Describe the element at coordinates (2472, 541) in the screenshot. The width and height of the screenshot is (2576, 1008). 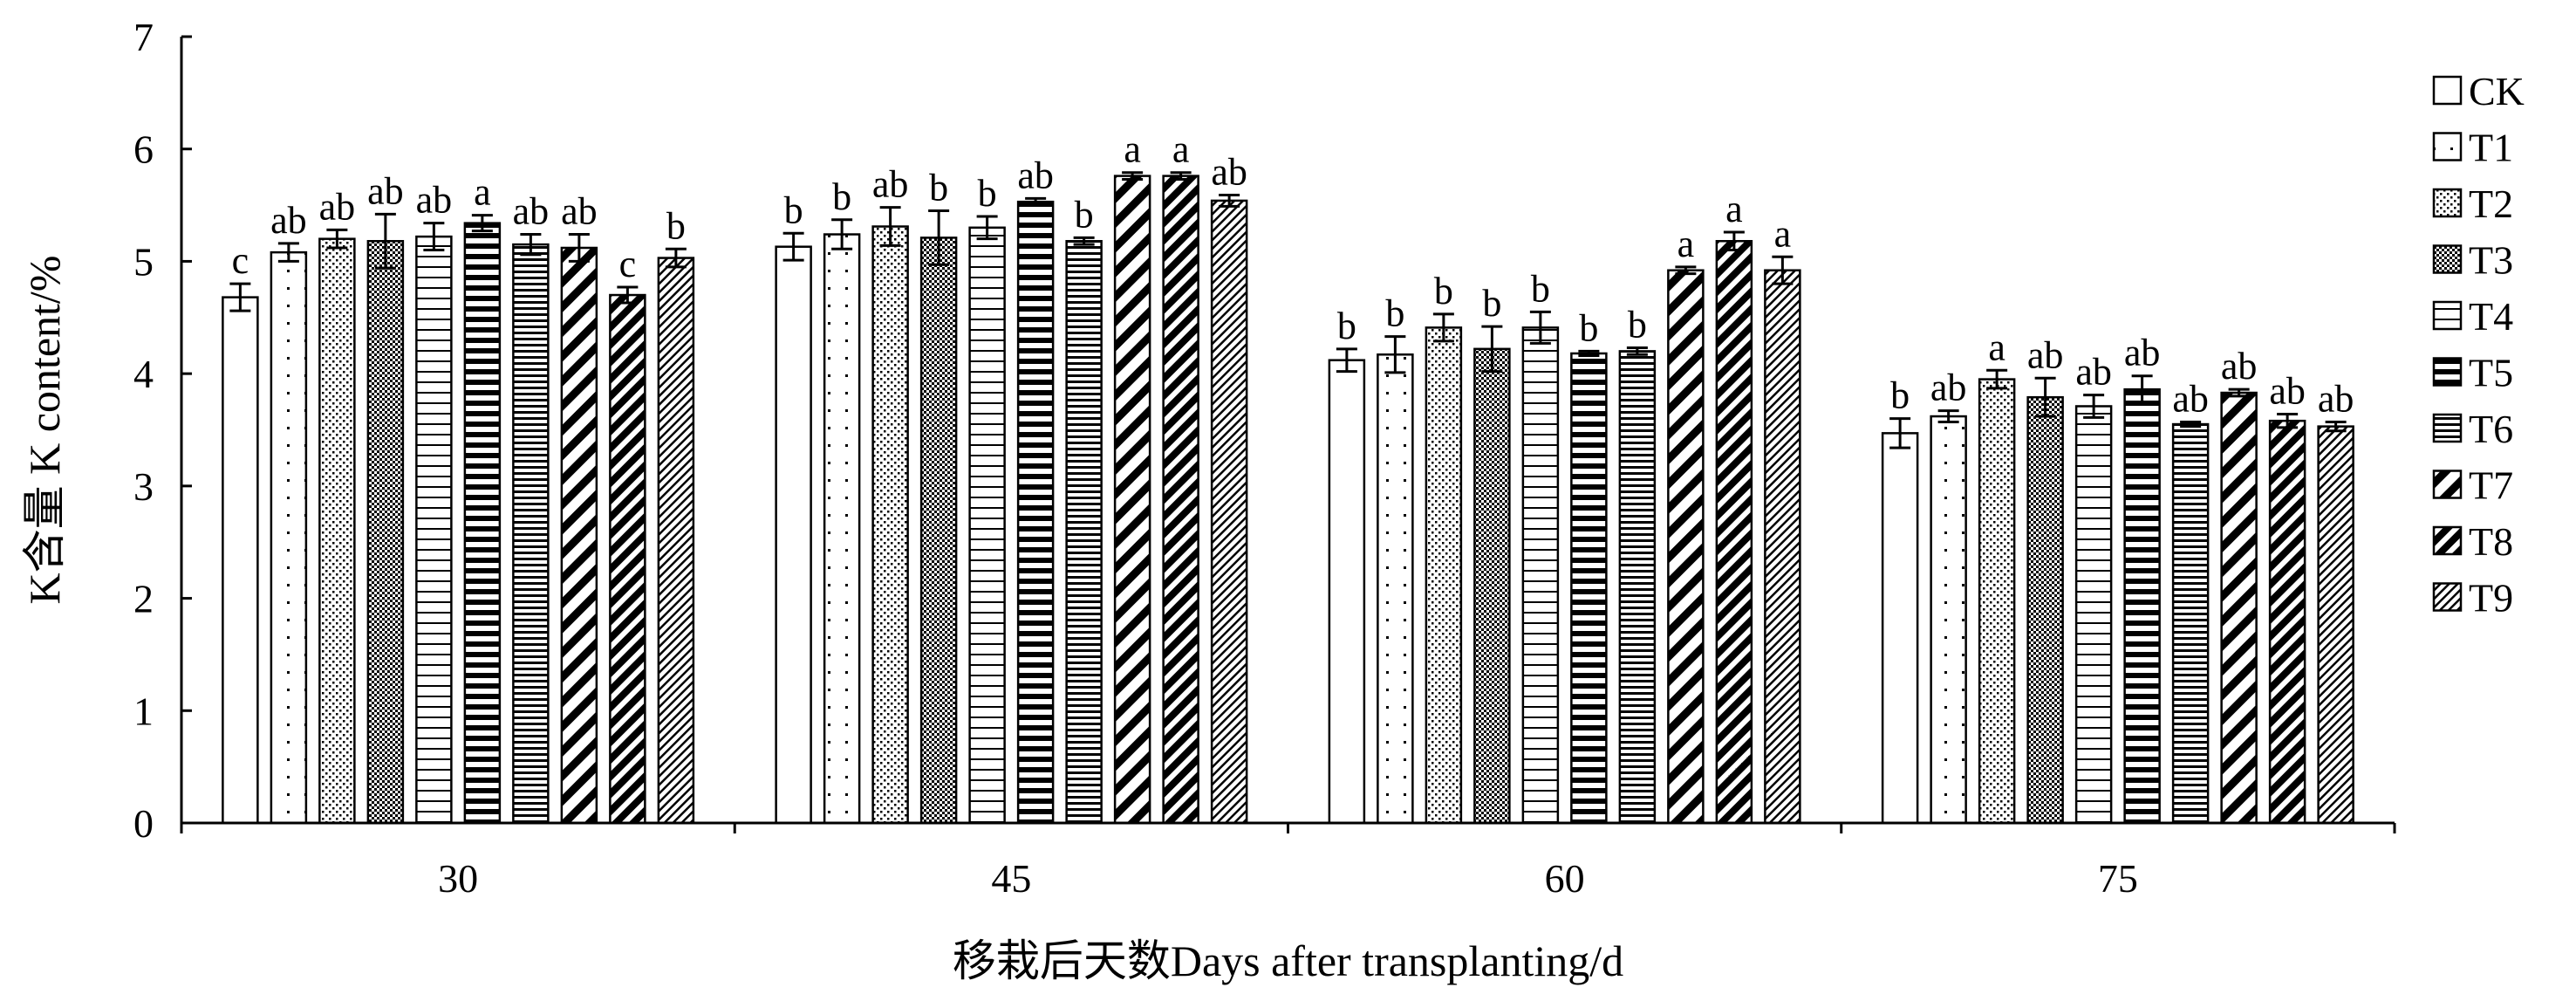
I see `legend-item-t8: T8` at that location.